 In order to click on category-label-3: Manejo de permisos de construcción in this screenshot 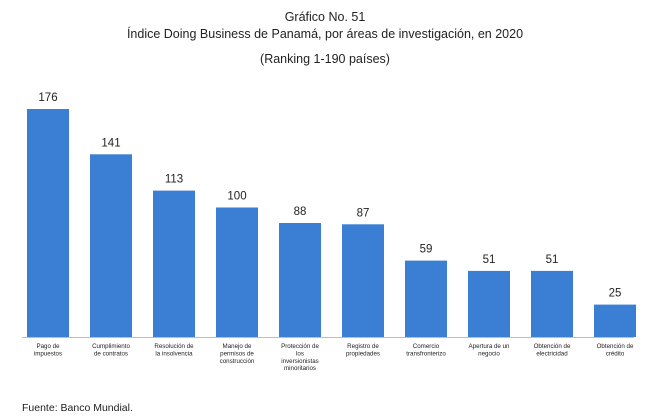, I will do `click(237, 354)`.